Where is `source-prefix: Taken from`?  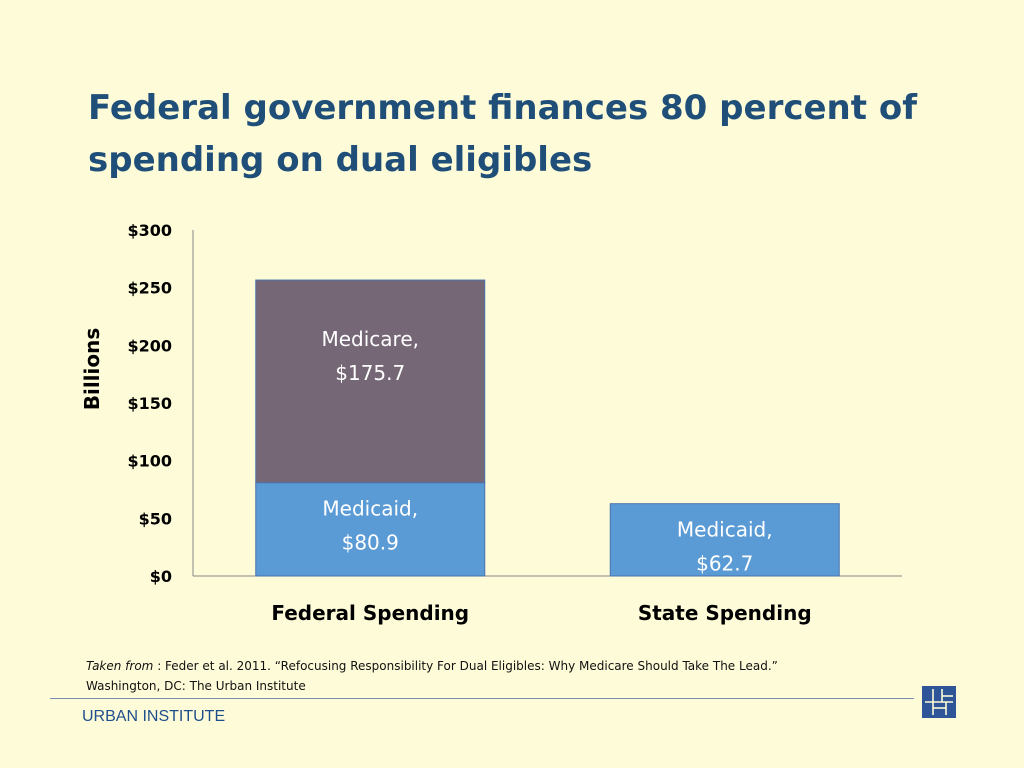 source-prefix: Taken from is located at coordinates (120, 666).